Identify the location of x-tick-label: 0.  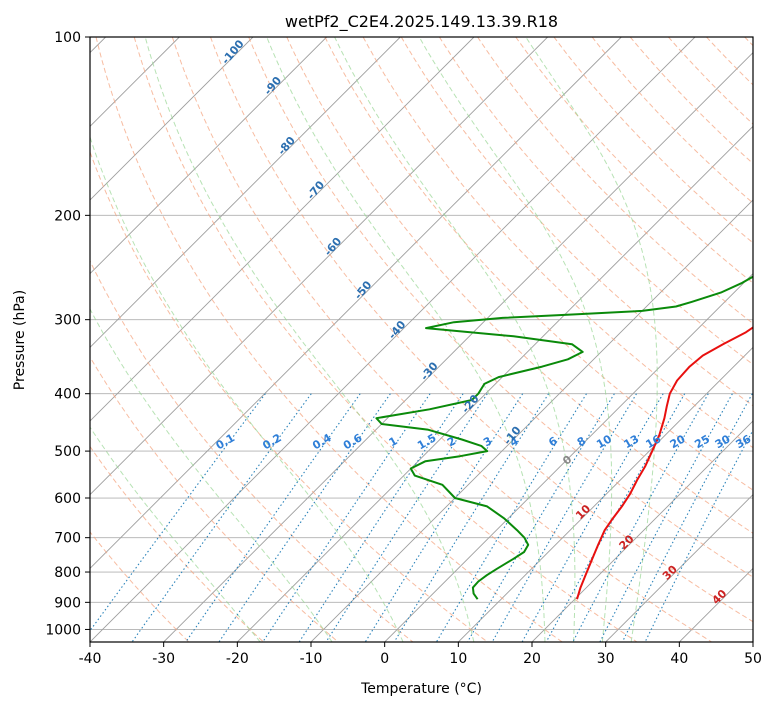
(384, 659).